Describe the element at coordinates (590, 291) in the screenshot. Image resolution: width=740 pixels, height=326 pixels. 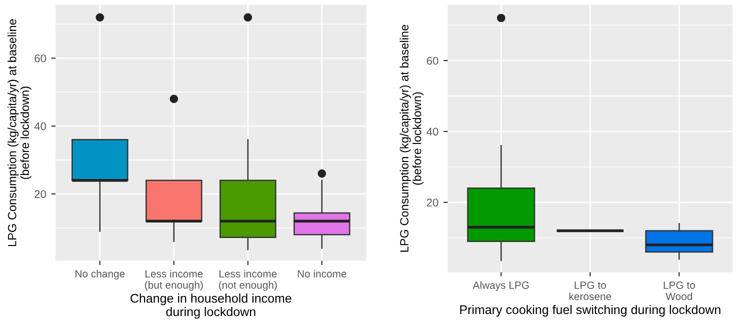
I see `x-tick-label: LPG to kerosene` at that location.